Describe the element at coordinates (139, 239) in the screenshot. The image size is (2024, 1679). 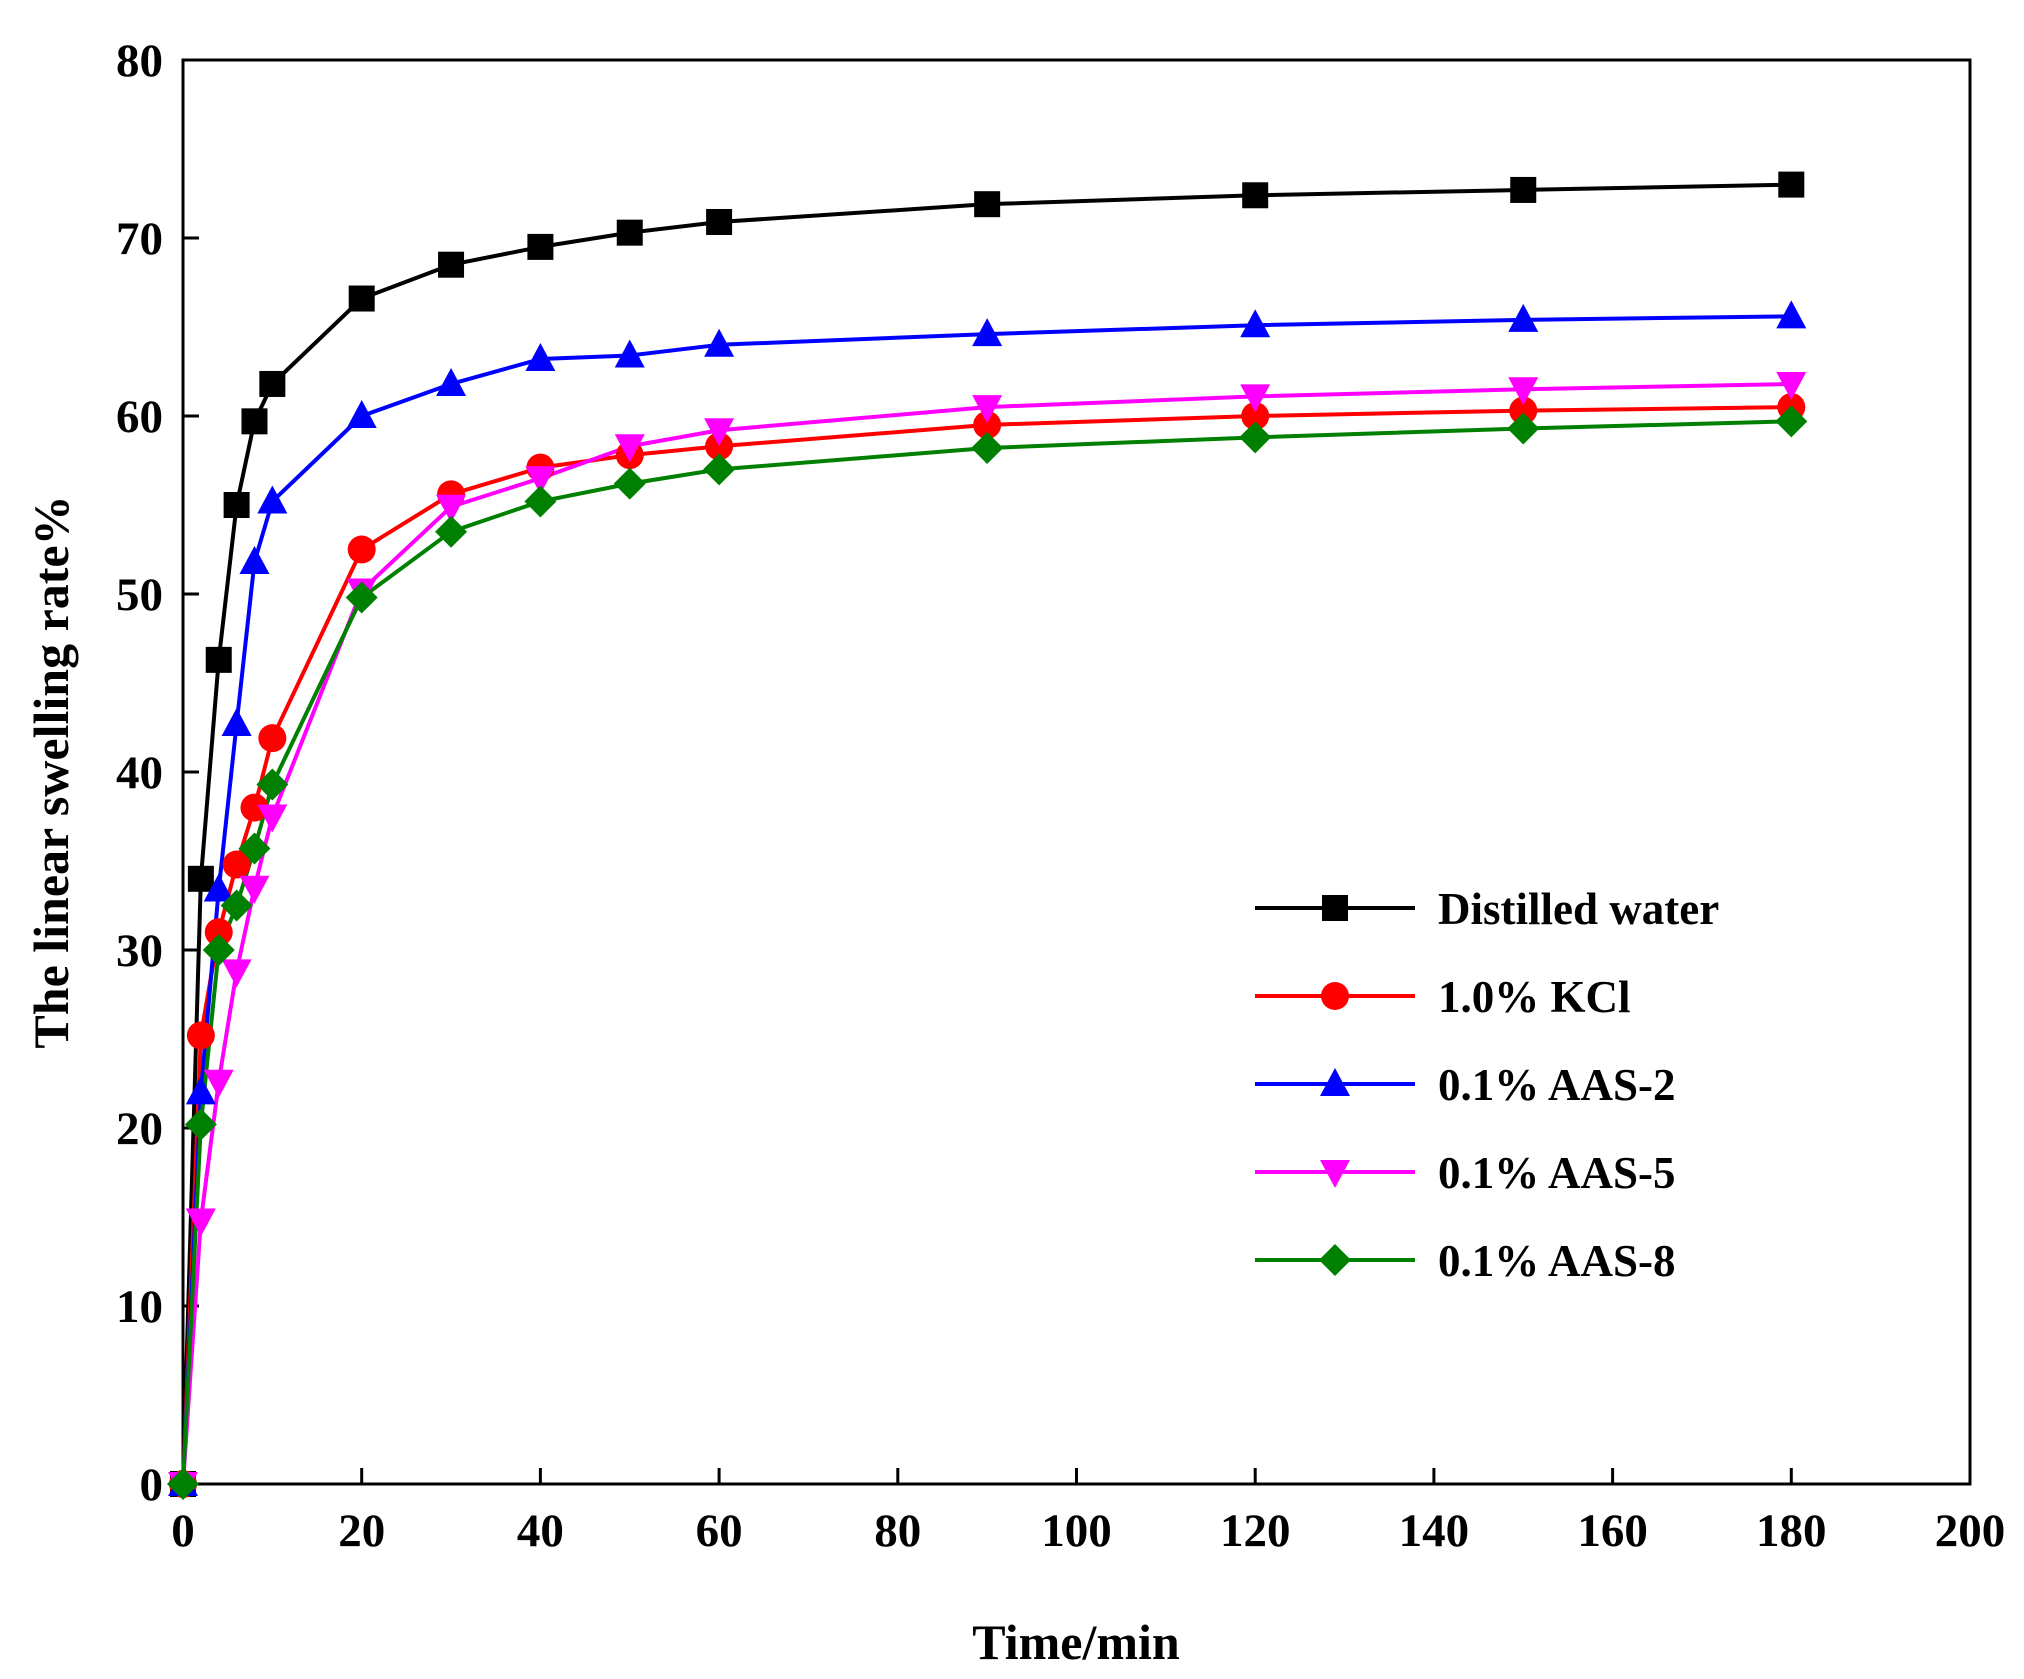
I see `y-tick-label: 70` at that location.